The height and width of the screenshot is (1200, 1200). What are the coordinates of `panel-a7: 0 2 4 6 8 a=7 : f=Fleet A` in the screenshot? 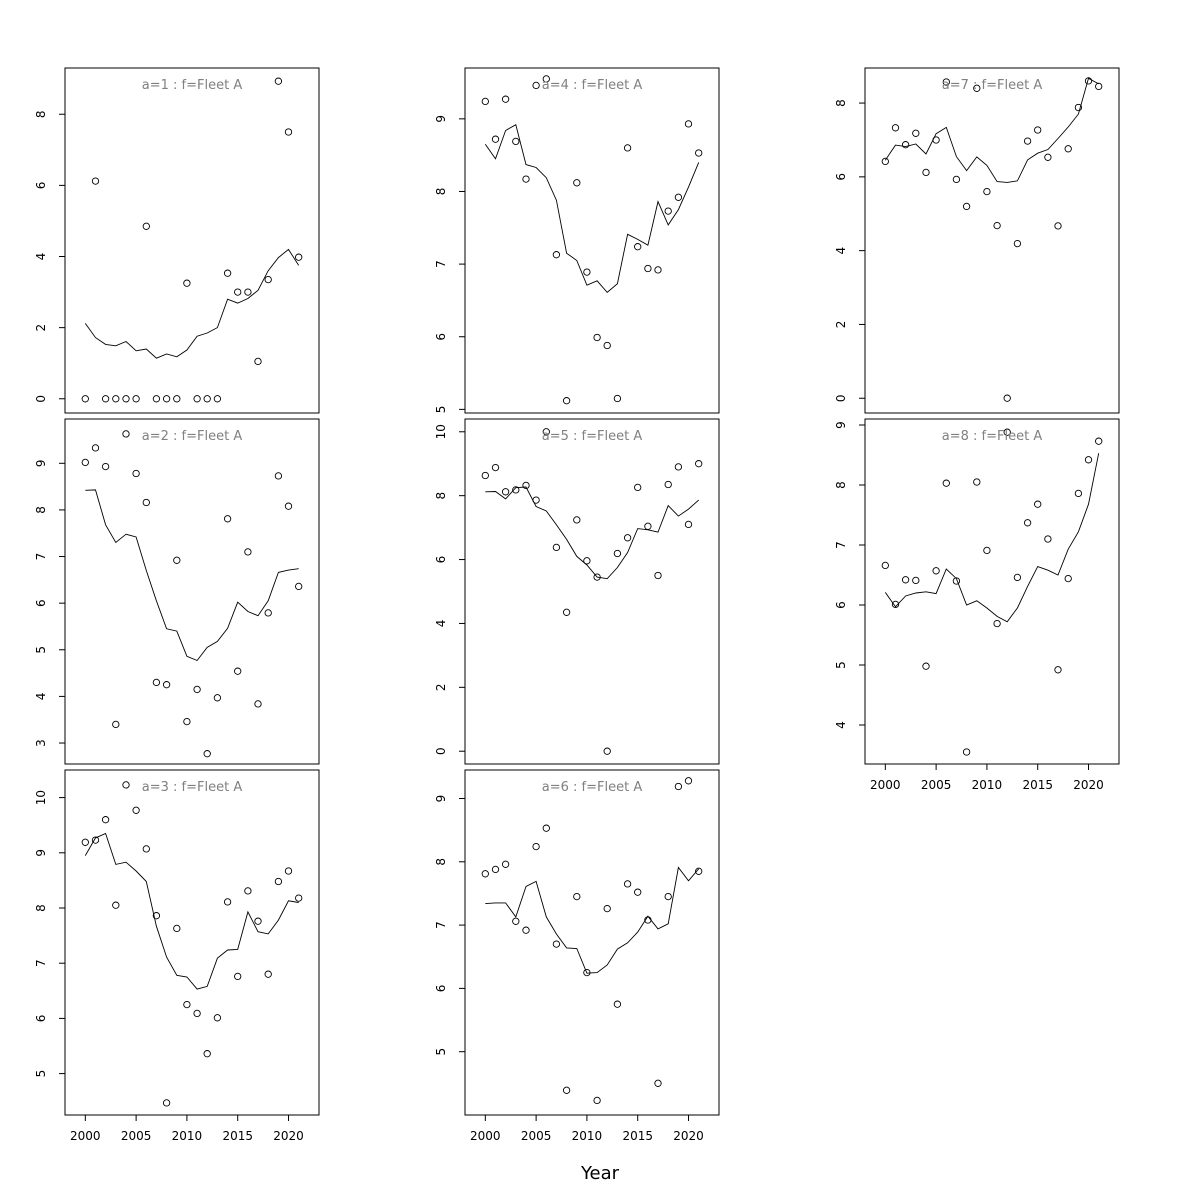 It's located at (977, 240).